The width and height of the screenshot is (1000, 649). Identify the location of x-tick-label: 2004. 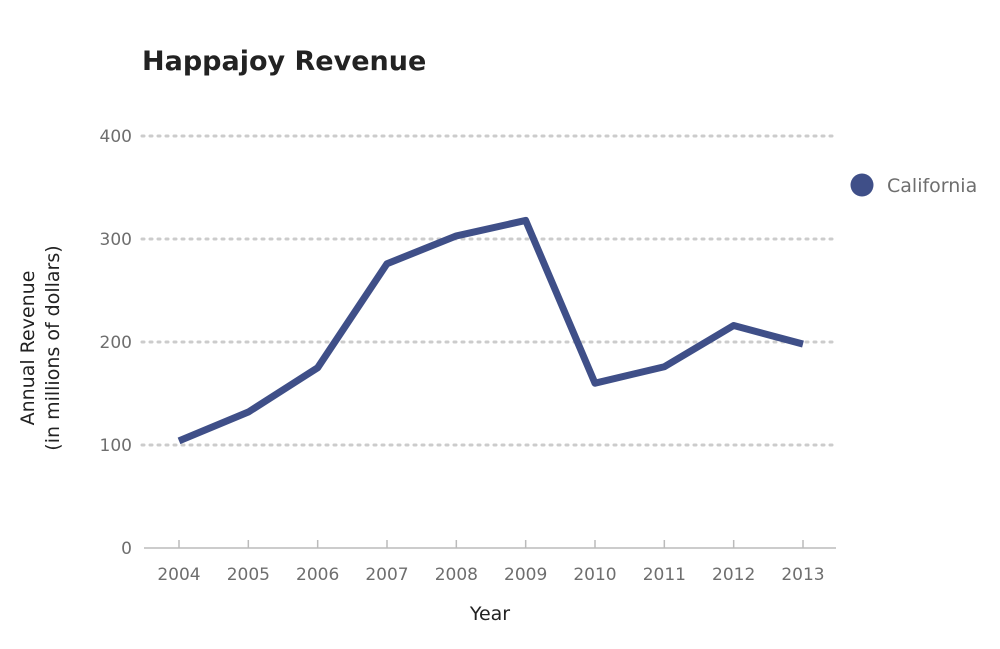
(178, 575).